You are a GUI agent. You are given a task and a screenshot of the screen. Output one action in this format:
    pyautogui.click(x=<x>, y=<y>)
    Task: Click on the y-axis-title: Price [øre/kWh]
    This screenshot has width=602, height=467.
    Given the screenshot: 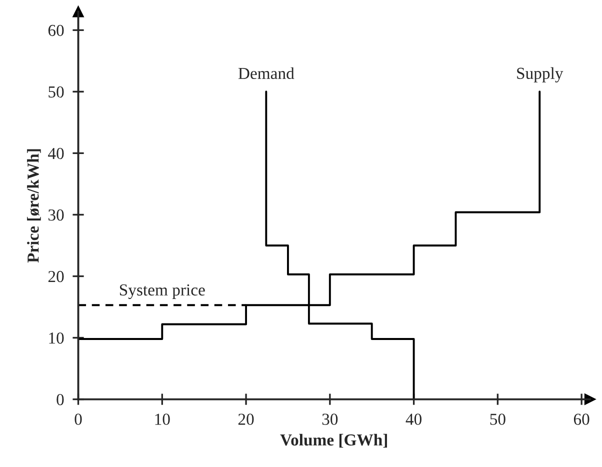 What is the action you would take?
    pyautogui.click(x=34, y=206)
    